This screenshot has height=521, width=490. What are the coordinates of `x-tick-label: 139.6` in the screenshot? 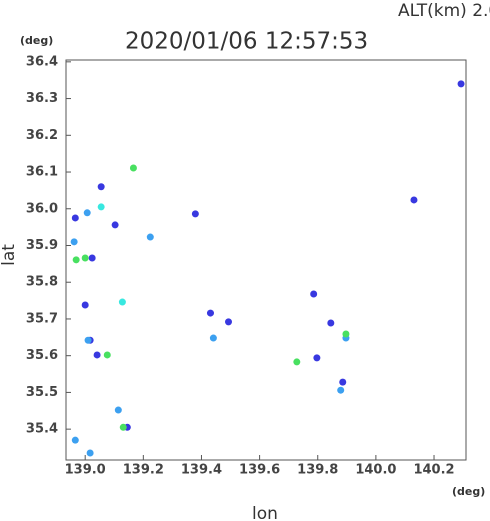 It's located at (259, 470).